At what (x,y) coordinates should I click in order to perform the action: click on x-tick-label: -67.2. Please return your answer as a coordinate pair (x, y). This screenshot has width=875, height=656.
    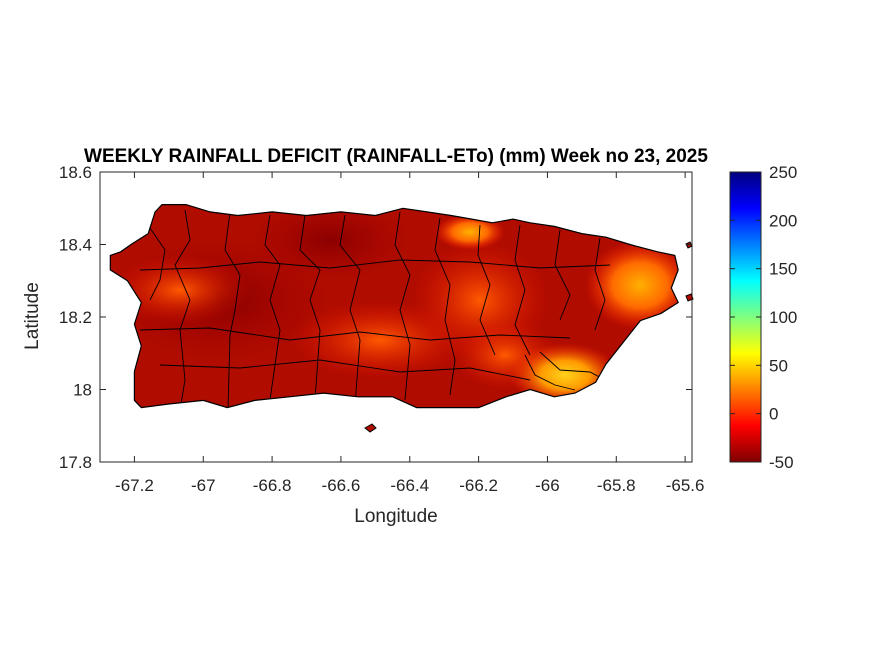
    Looking at the image, I should click on (134, 485).